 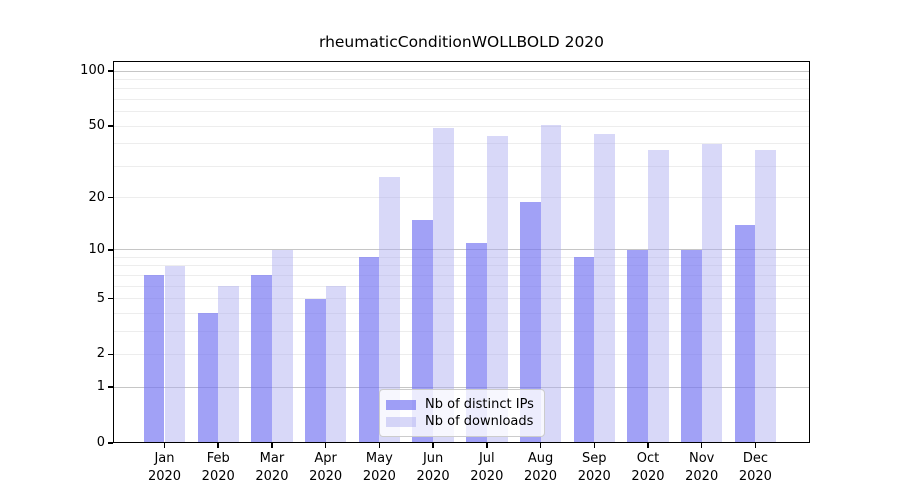 What do you see at coordinates (96, 126) in the screenshot?
I see `y-tick-label: 50` at bounding box center [96, 126].